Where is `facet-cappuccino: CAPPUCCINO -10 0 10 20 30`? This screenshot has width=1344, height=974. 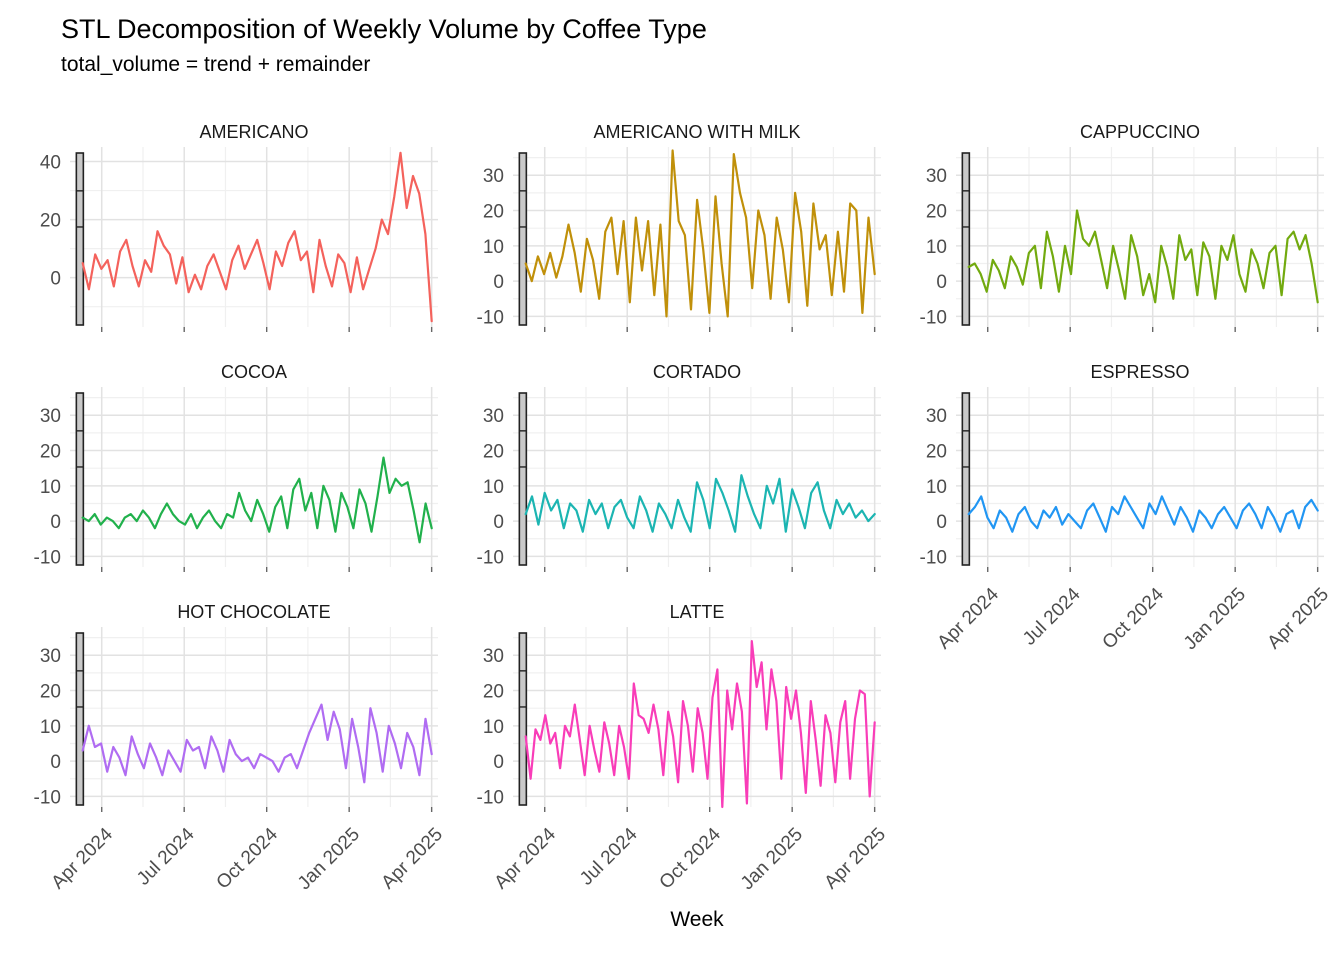 facet-cappuccino: CAPPUCCINO -10 0 10 20 30 is located at coordinates (1125, 238).